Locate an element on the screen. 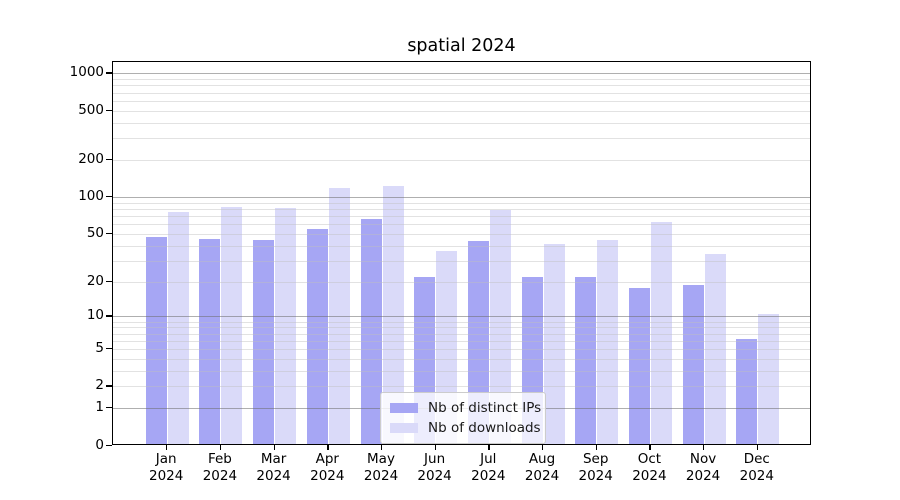 The width and height of the screenshot is (900, 500). legend-swatch-ips is located at coordinates (404, 408).